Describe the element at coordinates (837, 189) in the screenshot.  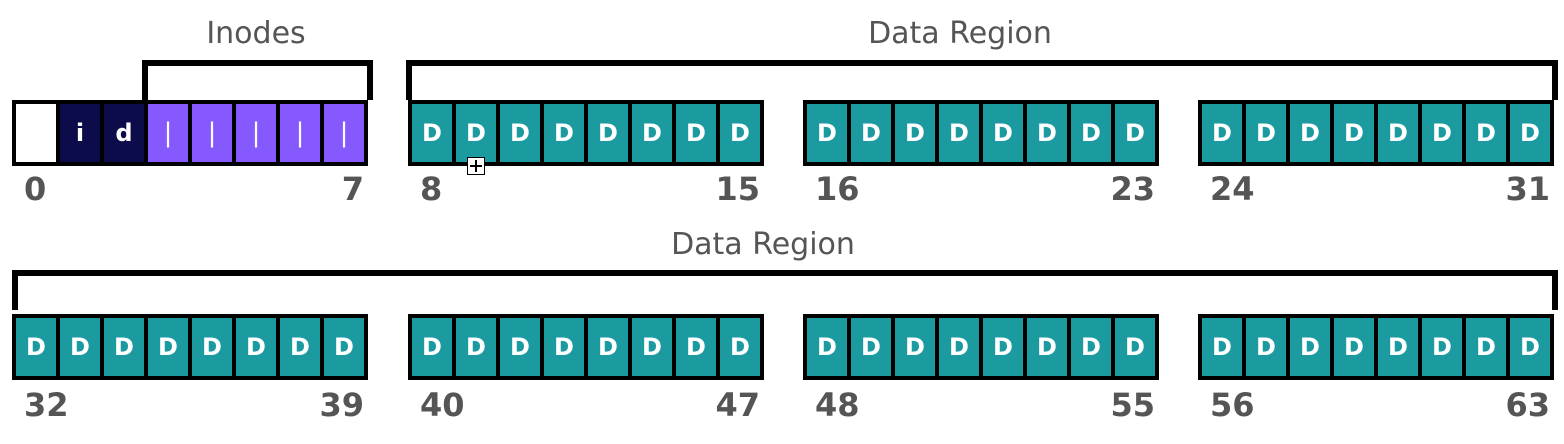
I see `block-number-start: 16` at that location.